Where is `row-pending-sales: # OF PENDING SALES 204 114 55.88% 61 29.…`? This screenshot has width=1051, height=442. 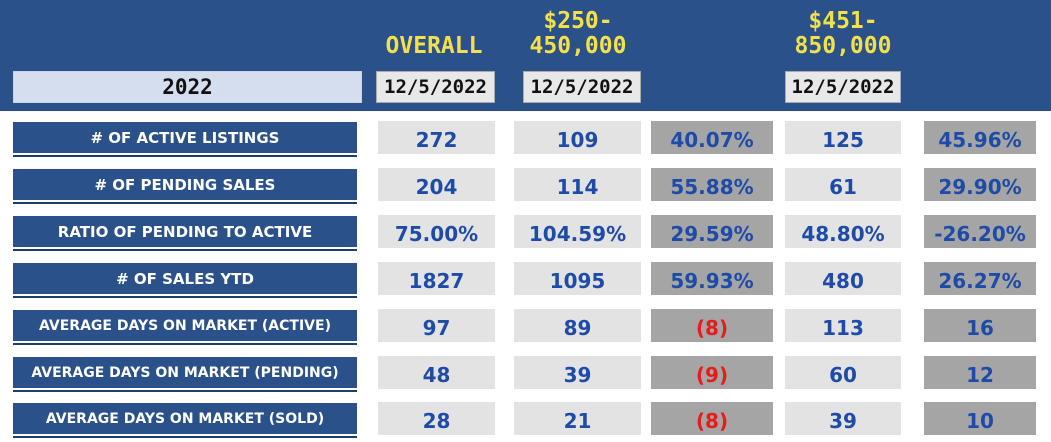 row-pending-sales: # OF PENDING SALES 204 114 55.88% 61 29.… is located at coordinates (525, 188).